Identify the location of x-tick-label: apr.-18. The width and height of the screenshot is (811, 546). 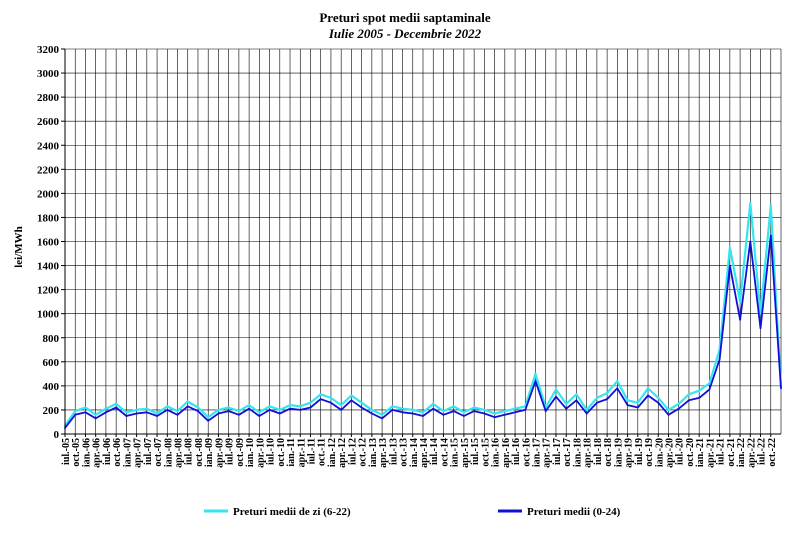
(588, 453).